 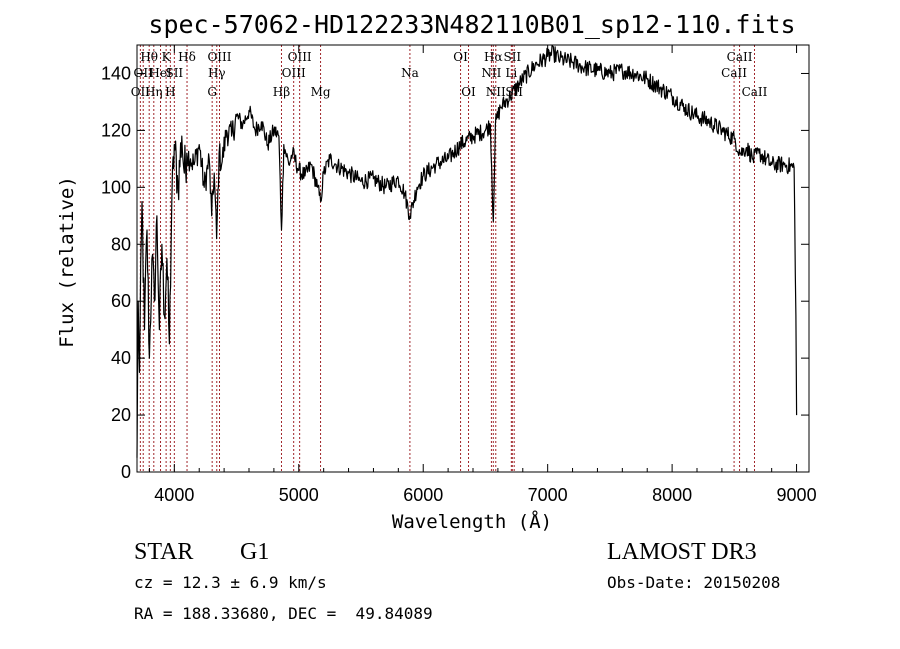 I want to click on line-marker-label: HeI, so click(x=160, y=73).